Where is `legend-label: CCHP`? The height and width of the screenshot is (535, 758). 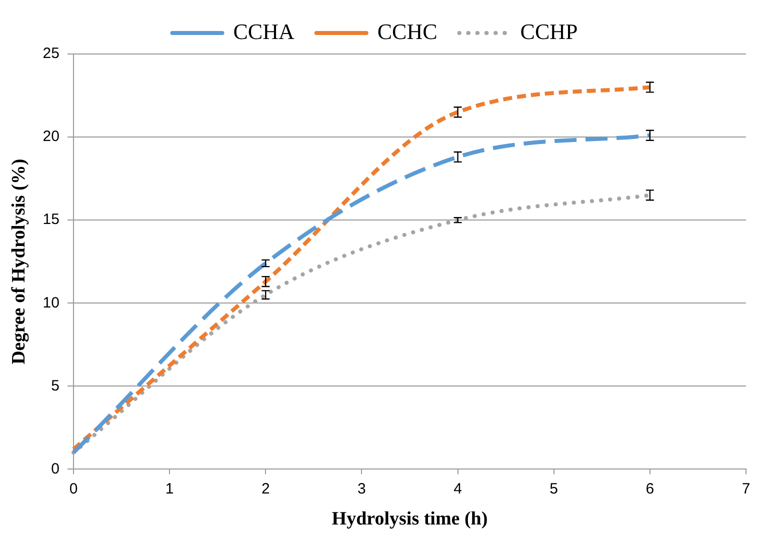
legend-label: CCHP is located at coordinates (549, 31).